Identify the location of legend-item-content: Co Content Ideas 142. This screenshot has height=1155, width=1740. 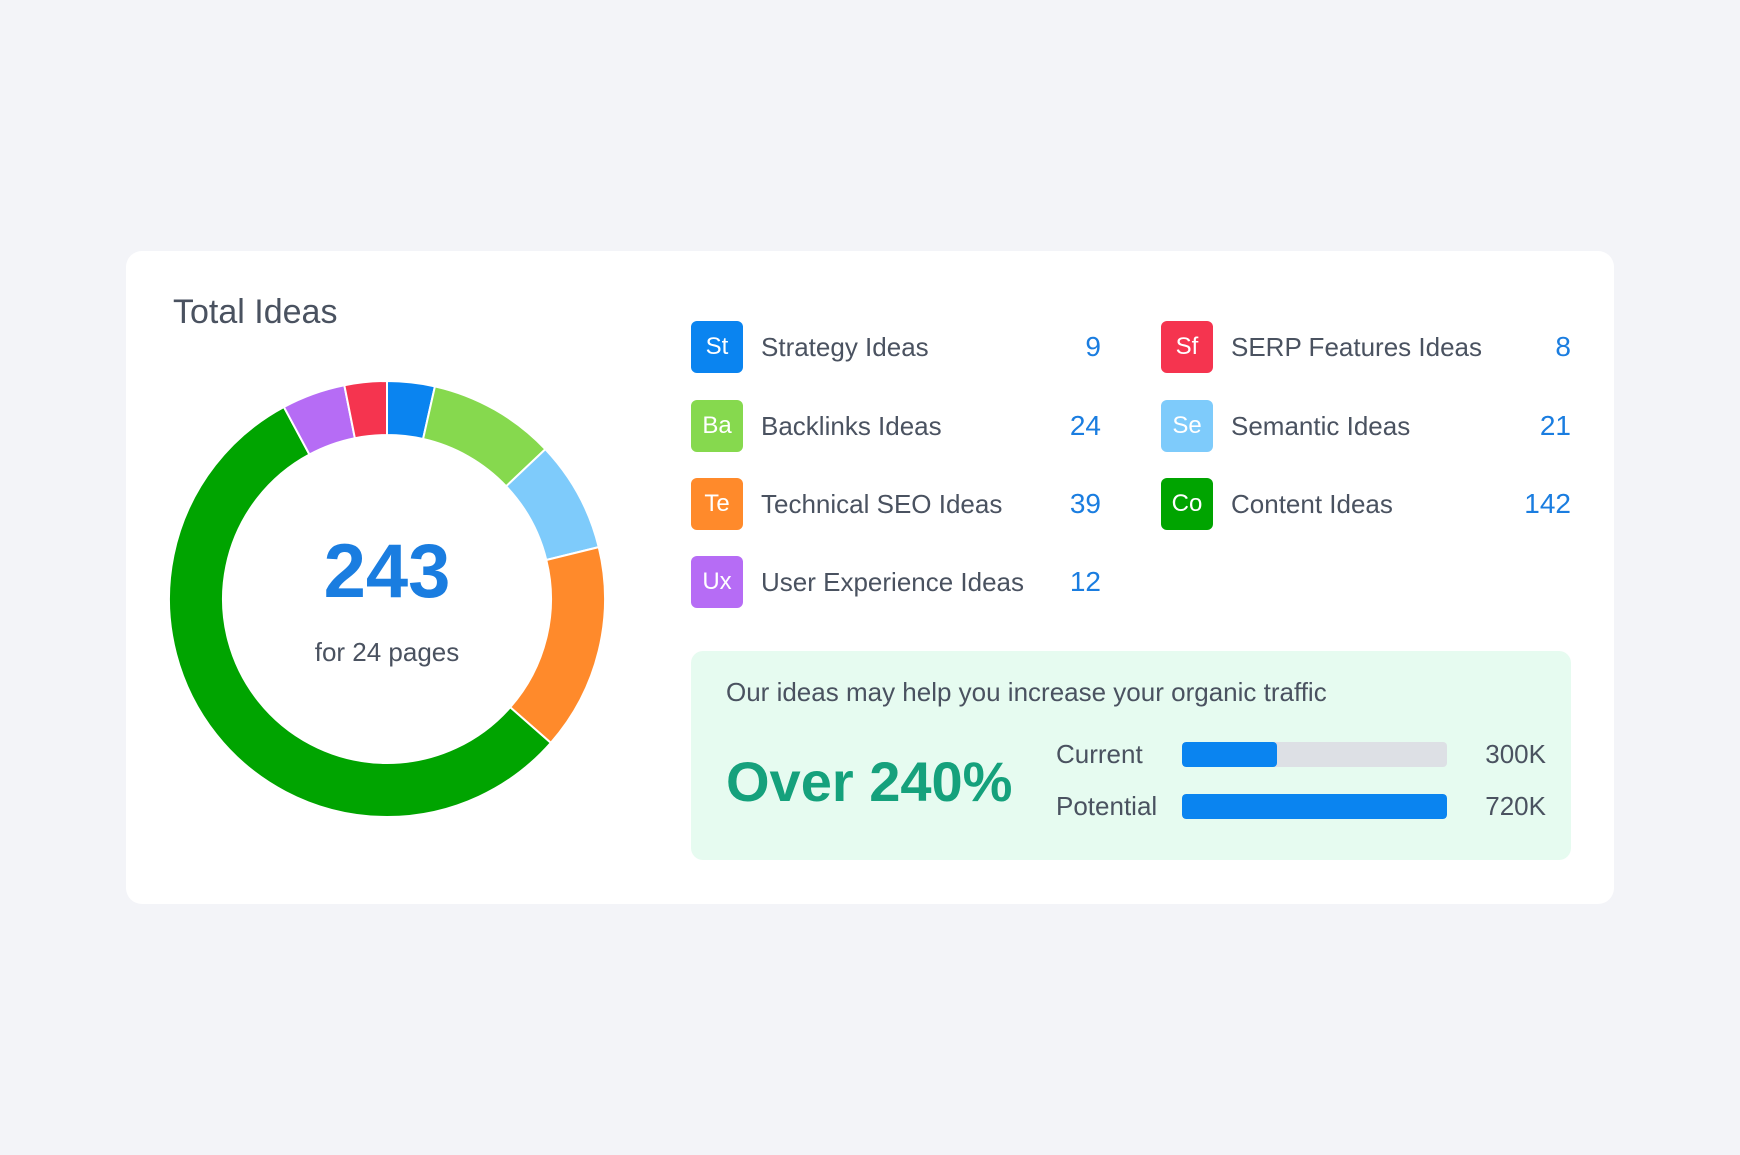
(1366, 504).